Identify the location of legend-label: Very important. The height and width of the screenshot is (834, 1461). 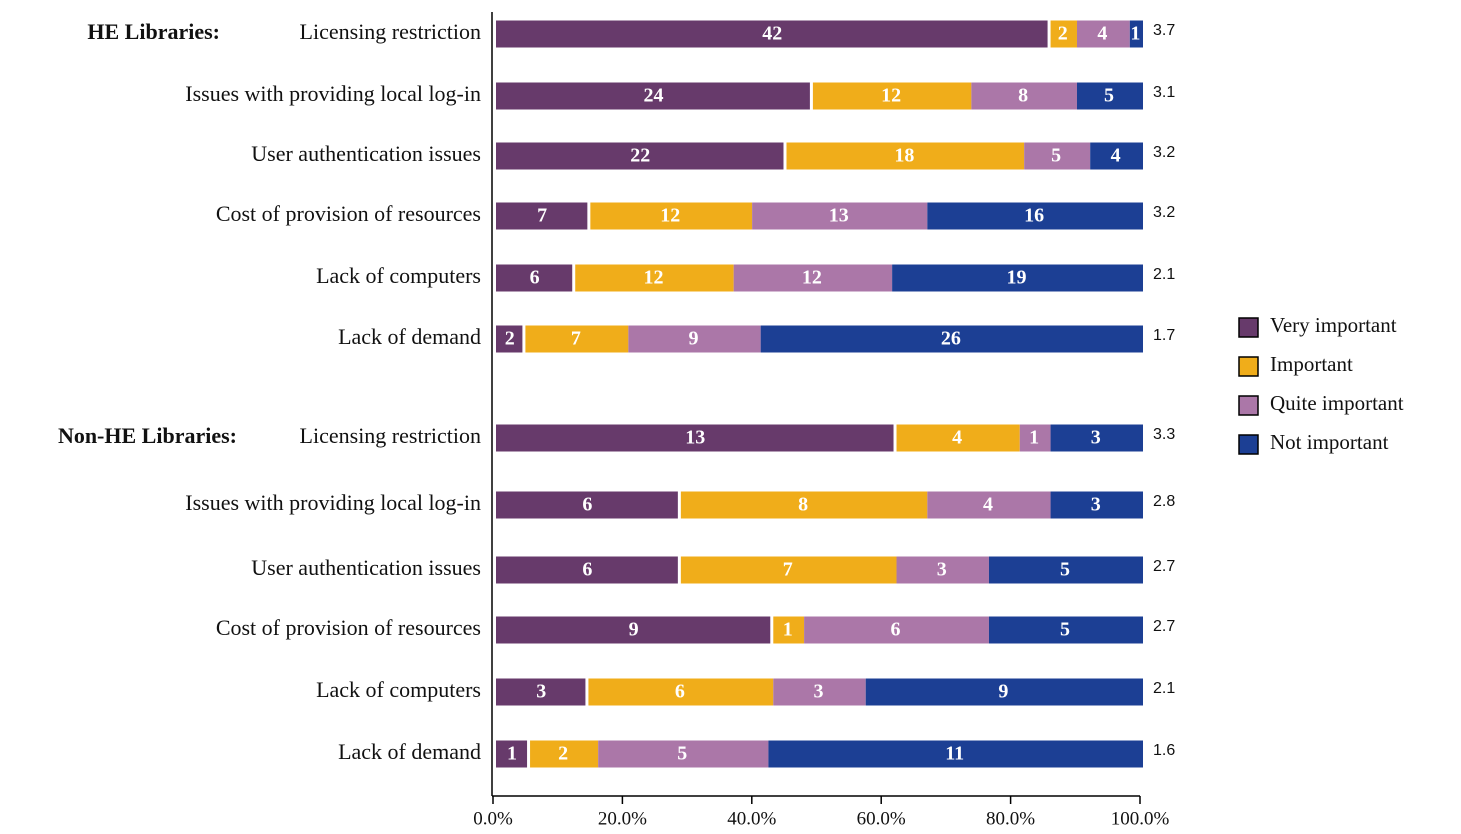
(1333, 325).